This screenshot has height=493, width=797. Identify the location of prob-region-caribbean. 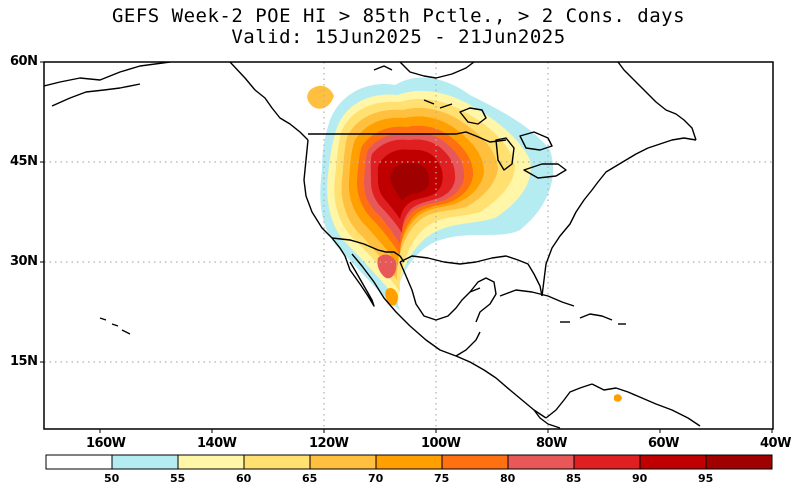
(618, 398).